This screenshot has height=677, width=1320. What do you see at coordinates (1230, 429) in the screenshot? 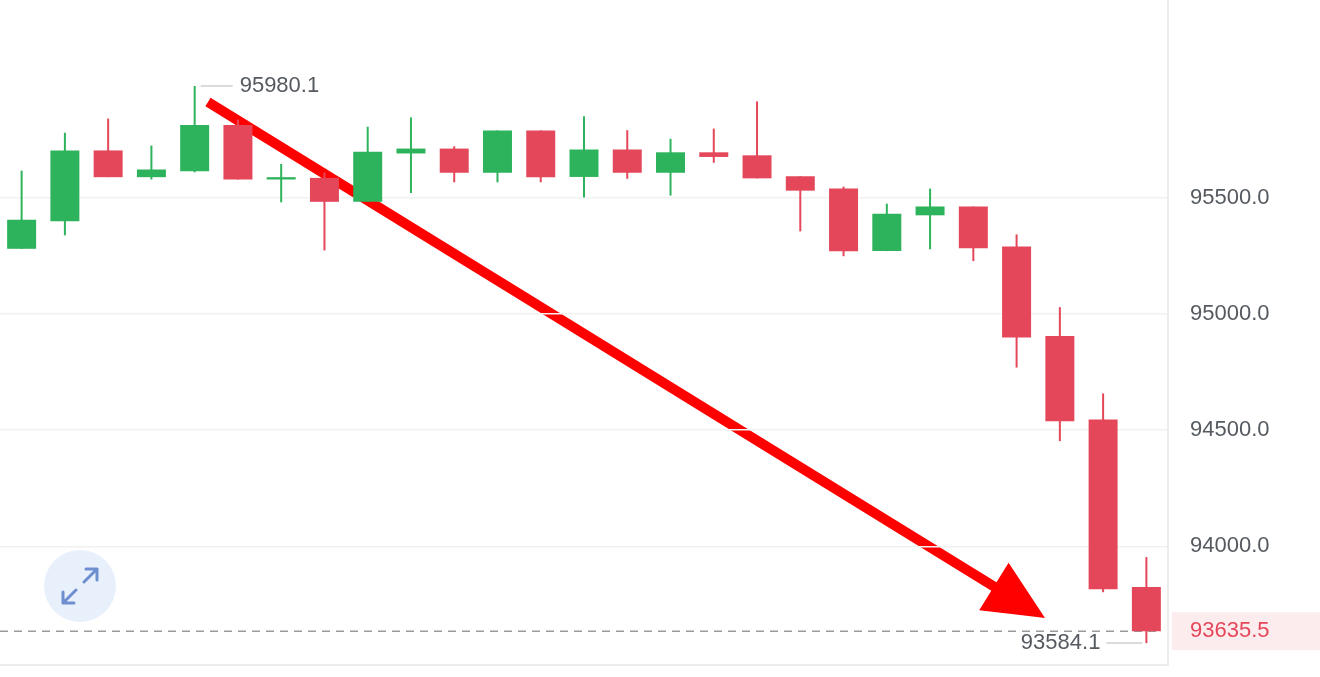
I see `y-tick-label: 94500.0` at bounding box center [1230, 429].